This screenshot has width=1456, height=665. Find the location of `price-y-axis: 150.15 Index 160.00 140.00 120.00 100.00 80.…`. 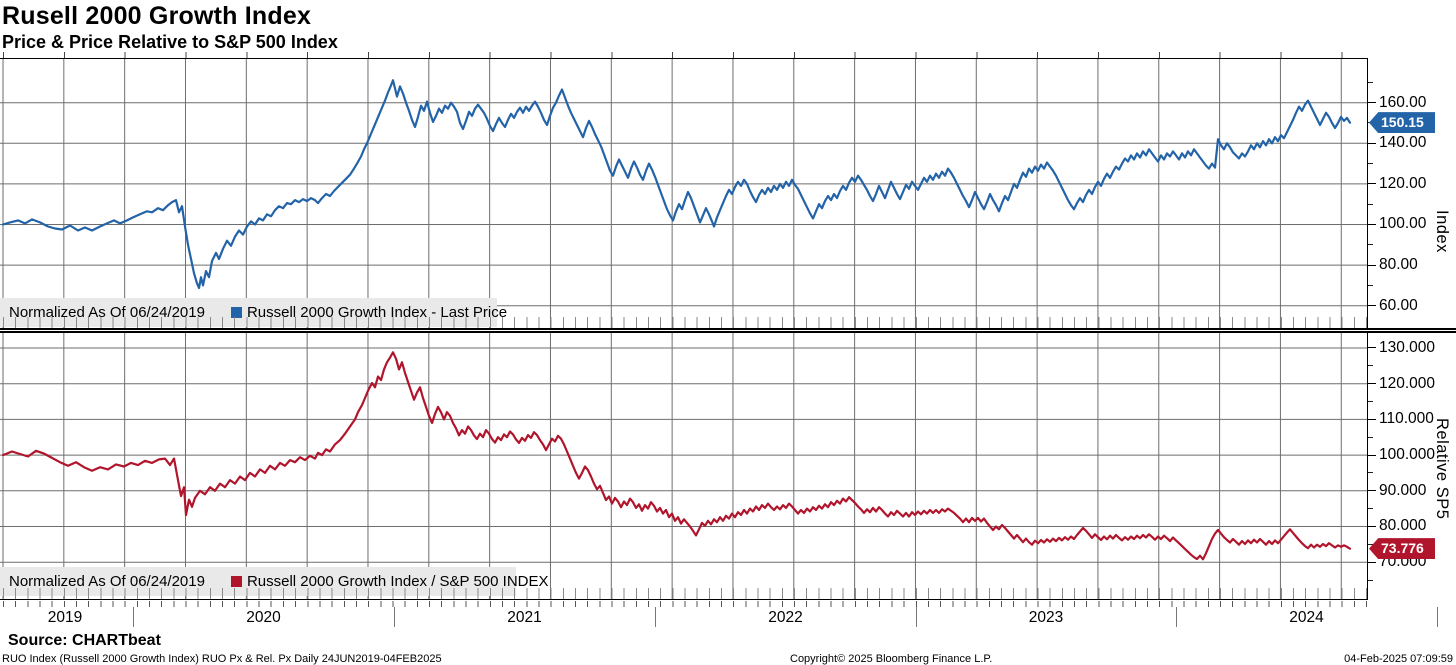

price-y-axis: 150.15 Index 160.00 140.00 120.00 100.00 80.… is located at coordinates (1412, 193).